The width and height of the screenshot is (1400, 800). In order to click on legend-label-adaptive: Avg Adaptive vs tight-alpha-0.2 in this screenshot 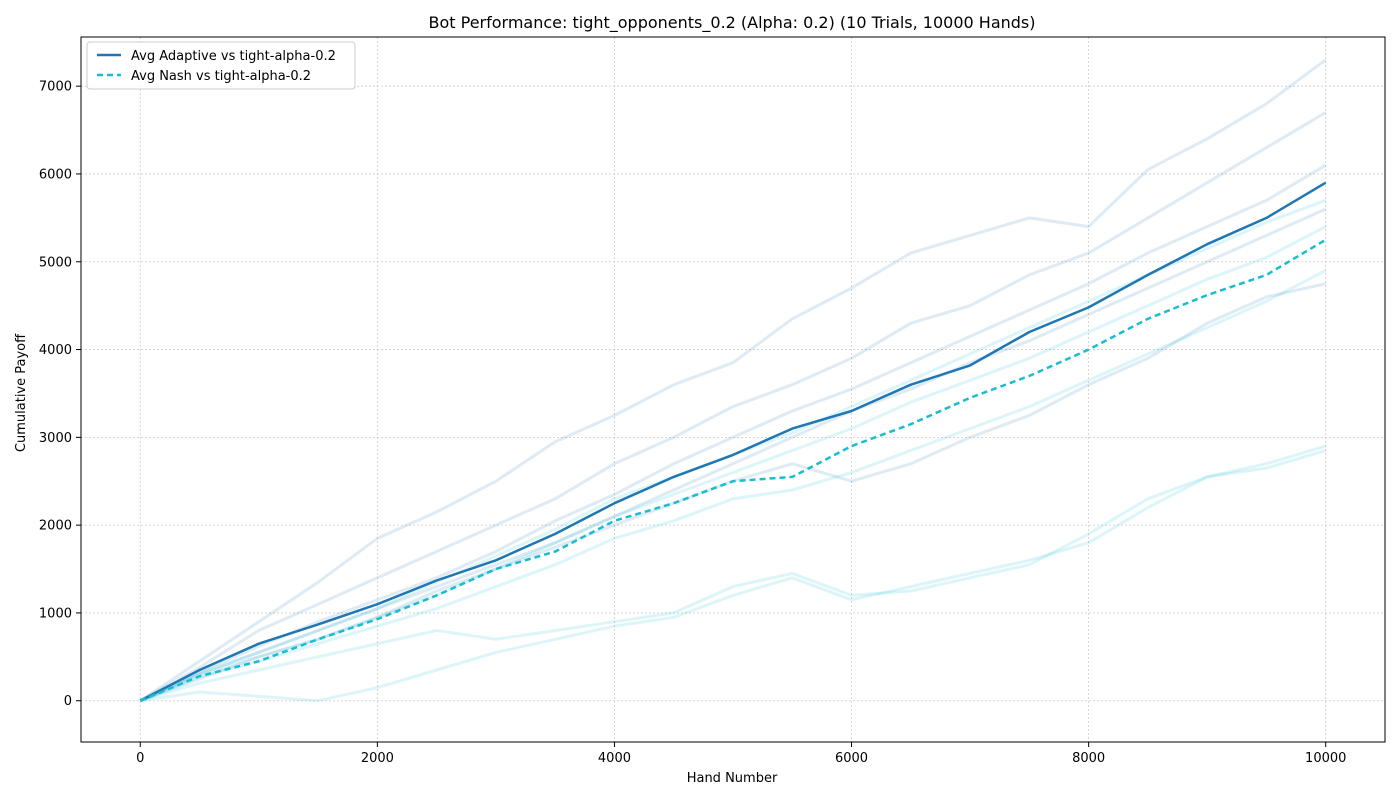, I will do `click(233, 56)`.